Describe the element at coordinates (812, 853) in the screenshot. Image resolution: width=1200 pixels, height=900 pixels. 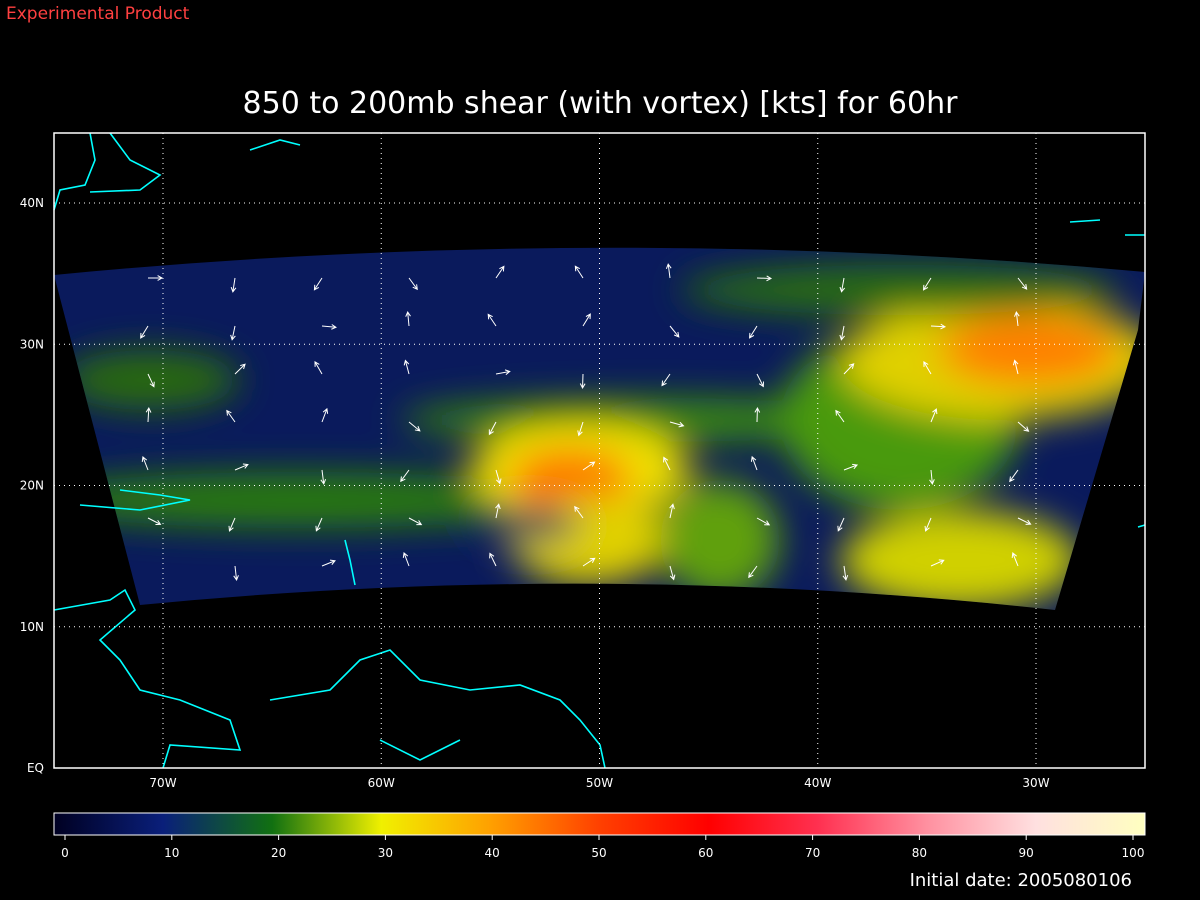
I see `colorbar-tick-label: 70` at that location.